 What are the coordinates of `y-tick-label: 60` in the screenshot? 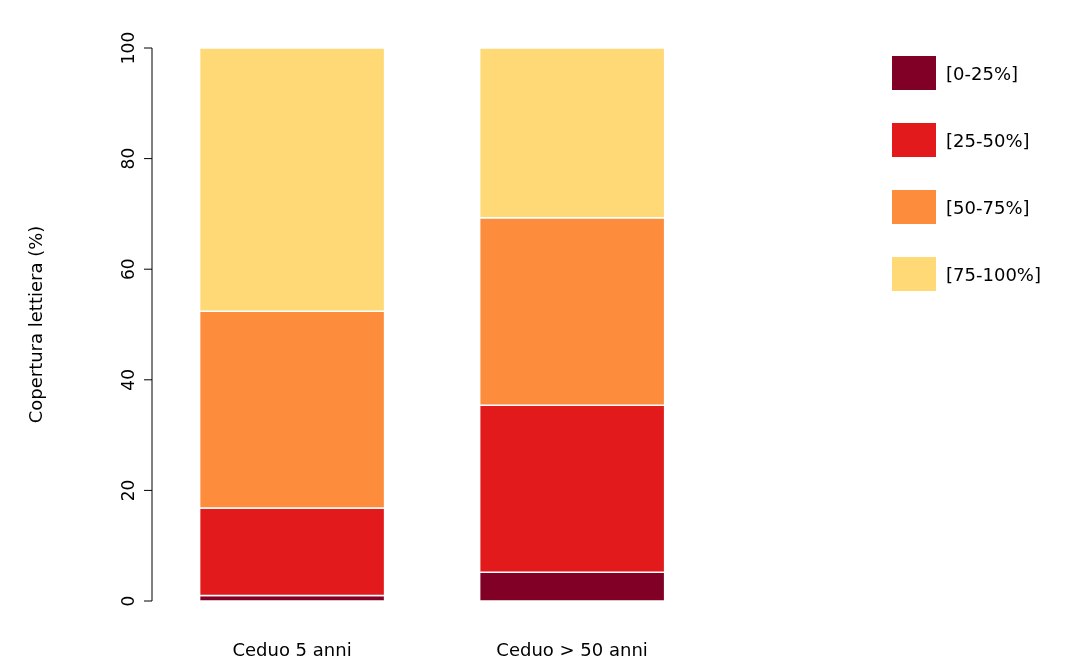 It's located at (128, 269).